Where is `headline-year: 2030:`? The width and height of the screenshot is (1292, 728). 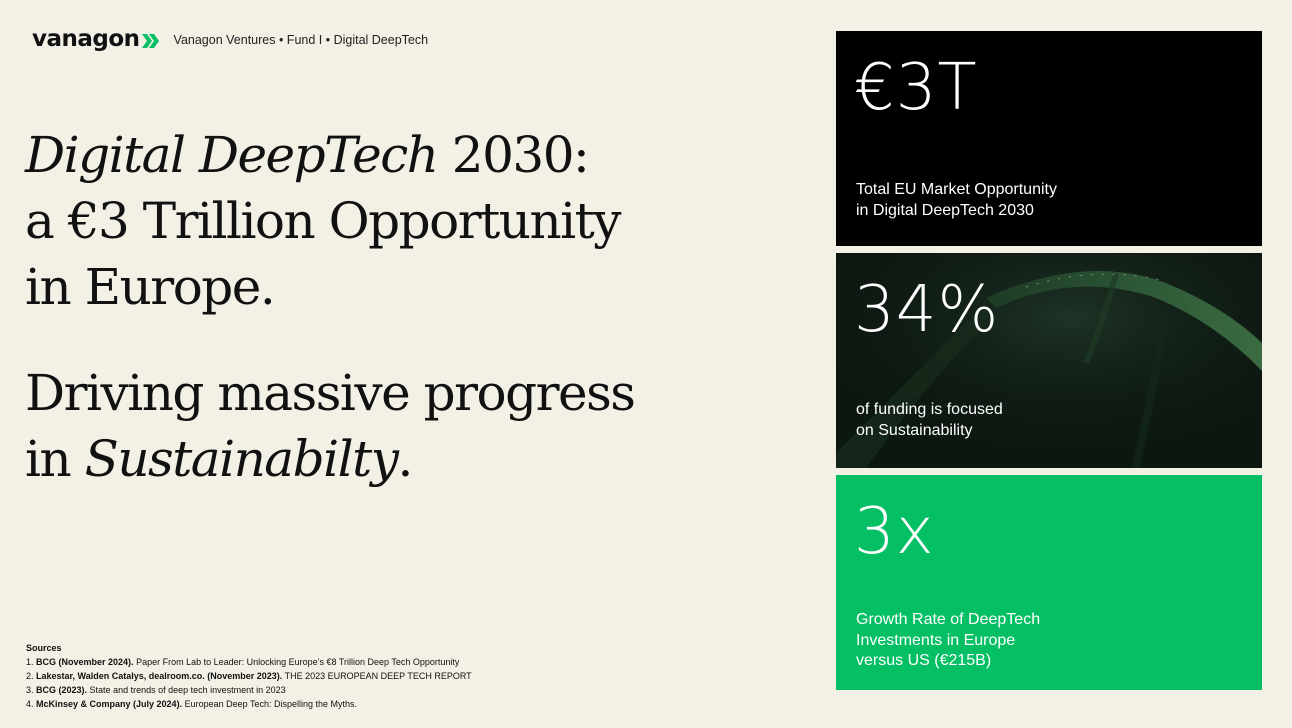 headline-year: 2030: is located at coordinates (513, 155).